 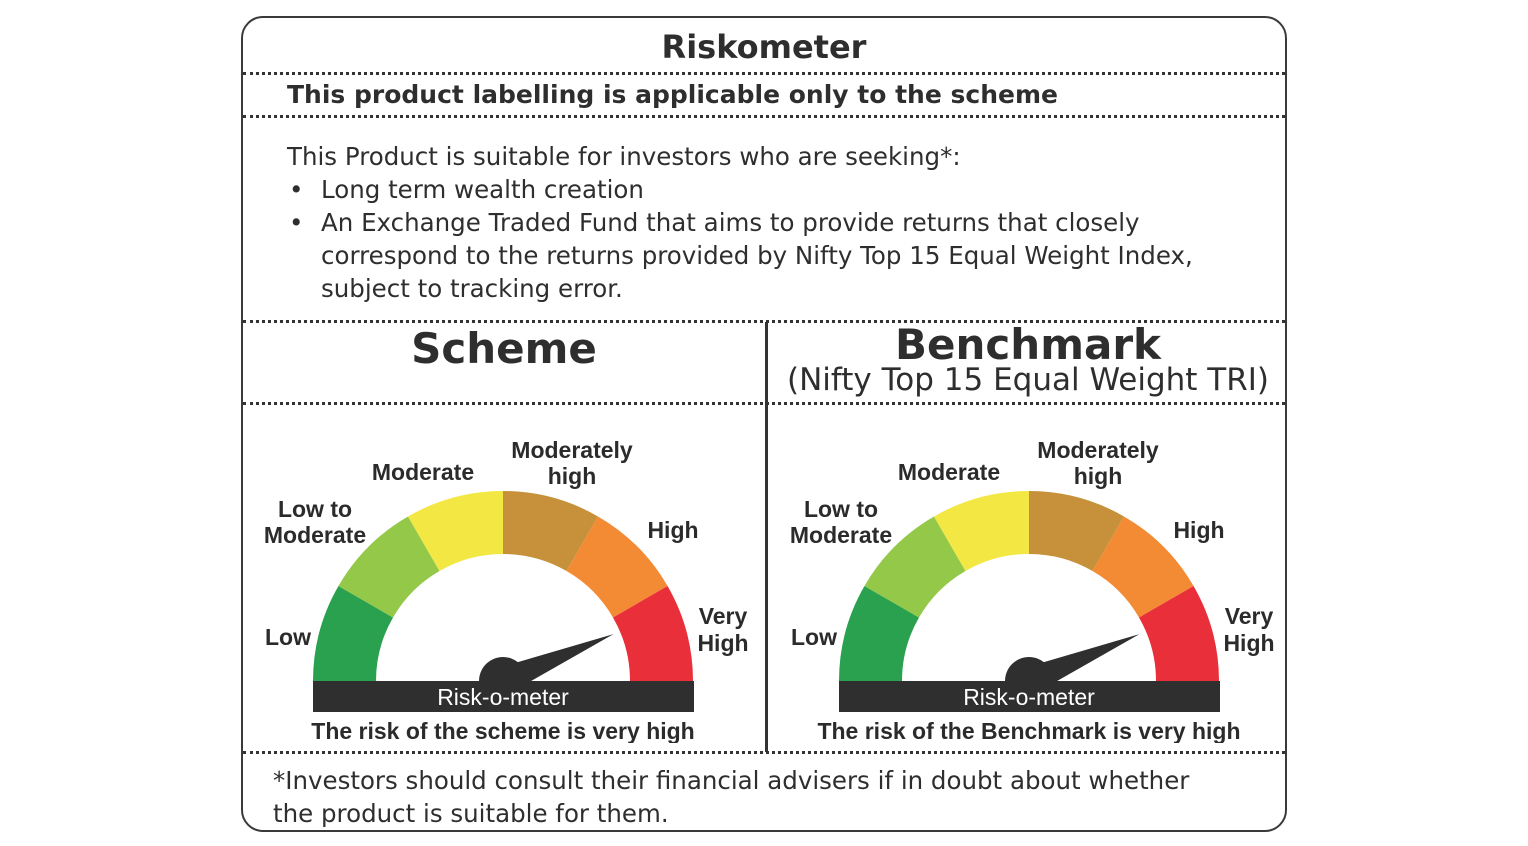 I want to click on scheme-heading: Scheme, so click(x=504, y=348).